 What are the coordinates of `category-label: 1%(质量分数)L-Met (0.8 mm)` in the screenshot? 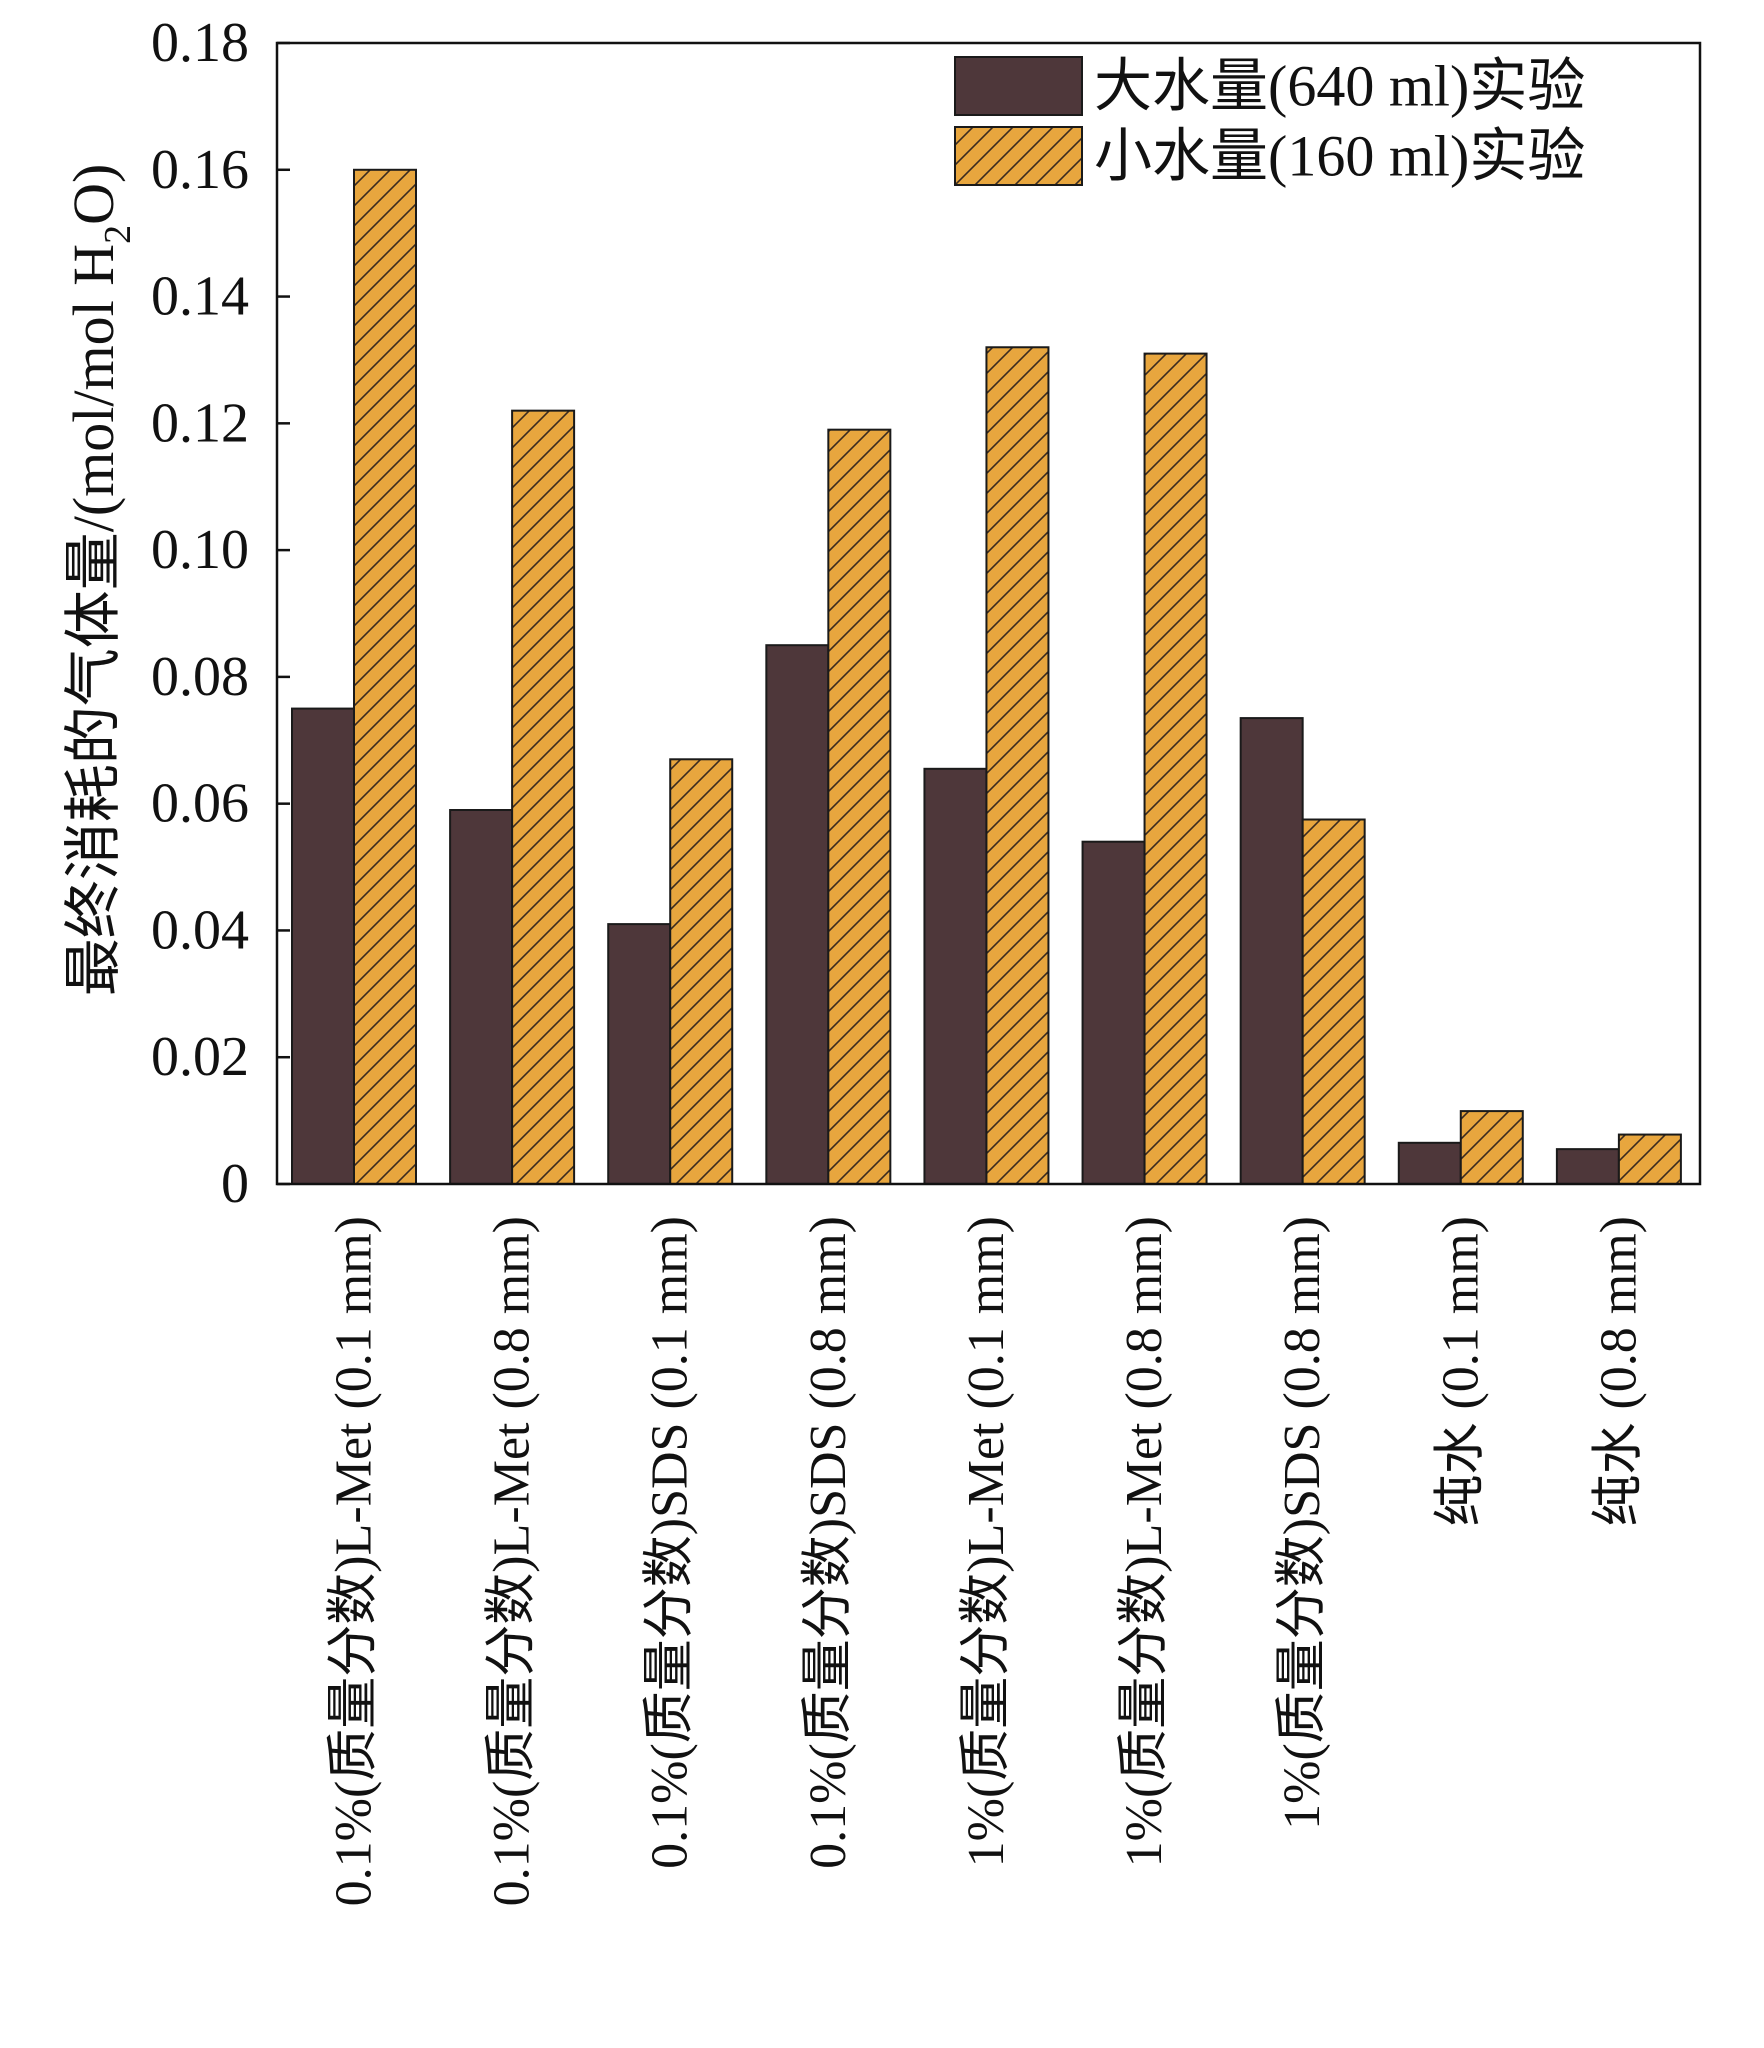 It's located at (1144, 1541).